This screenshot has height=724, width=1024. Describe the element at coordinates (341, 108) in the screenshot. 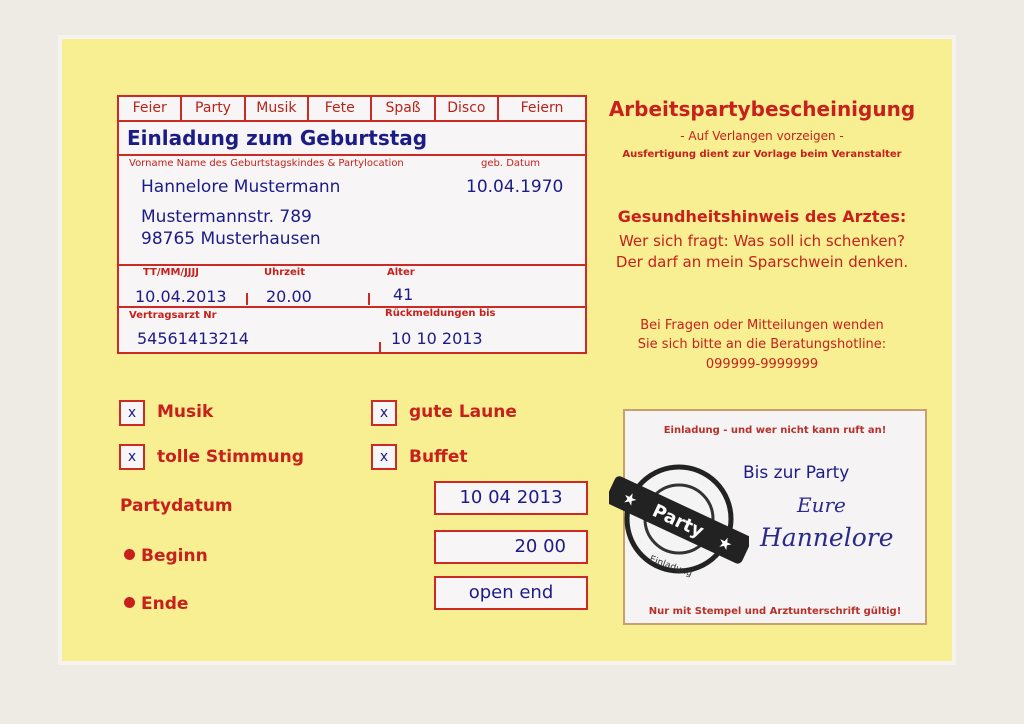

I see `tab-fete: Fete` at that location.